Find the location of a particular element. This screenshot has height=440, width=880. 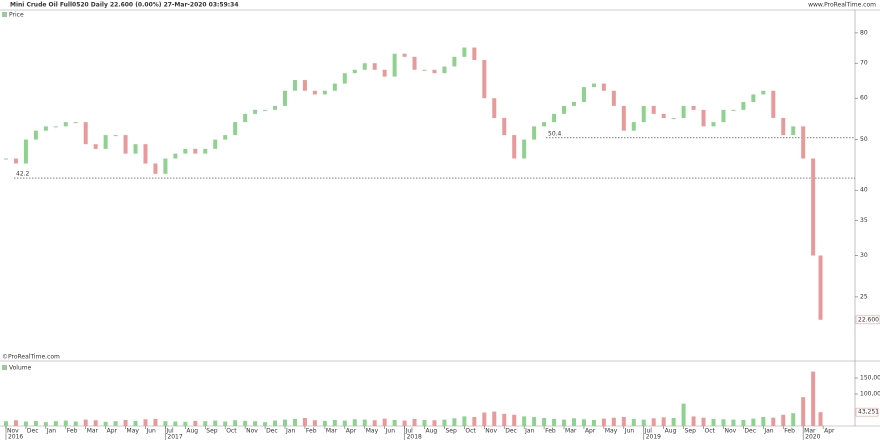

site: www.ProRealTime.com is located at coordinates (842, 5).